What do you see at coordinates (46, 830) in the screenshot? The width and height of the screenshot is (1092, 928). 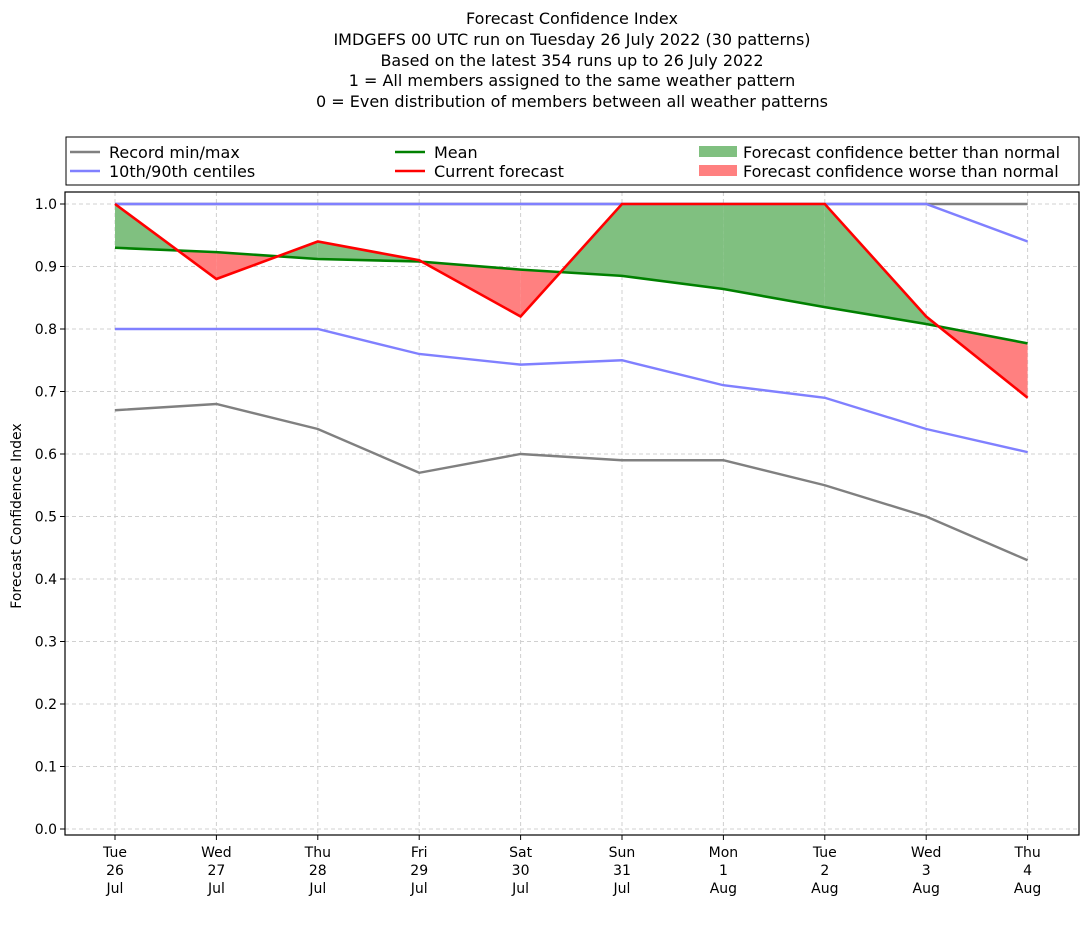 I see `y-tick-label: 0.0` at bounding box center [46, 830].